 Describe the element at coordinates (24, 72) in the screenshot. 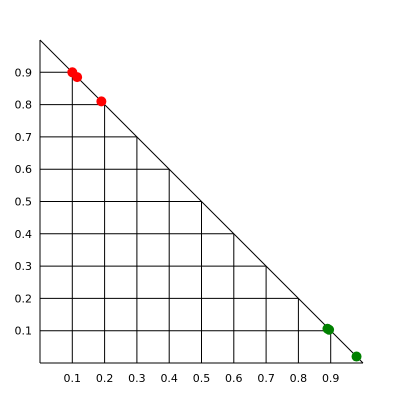

I see `y-tick-label-8: 0.9` at that location.